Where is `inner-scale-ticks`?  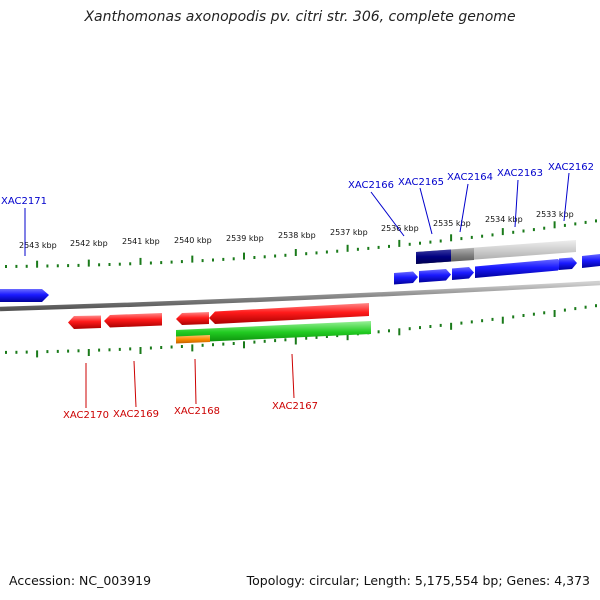 inner-scale-ticks is located at coordinates (301, 331).